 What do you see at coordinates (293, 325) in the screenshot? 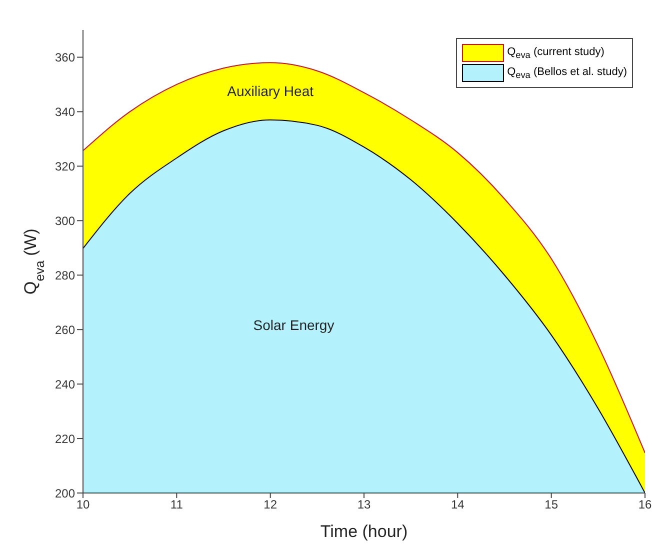
I see `annotation: Solar Energy` at bounding box center [293, 325].